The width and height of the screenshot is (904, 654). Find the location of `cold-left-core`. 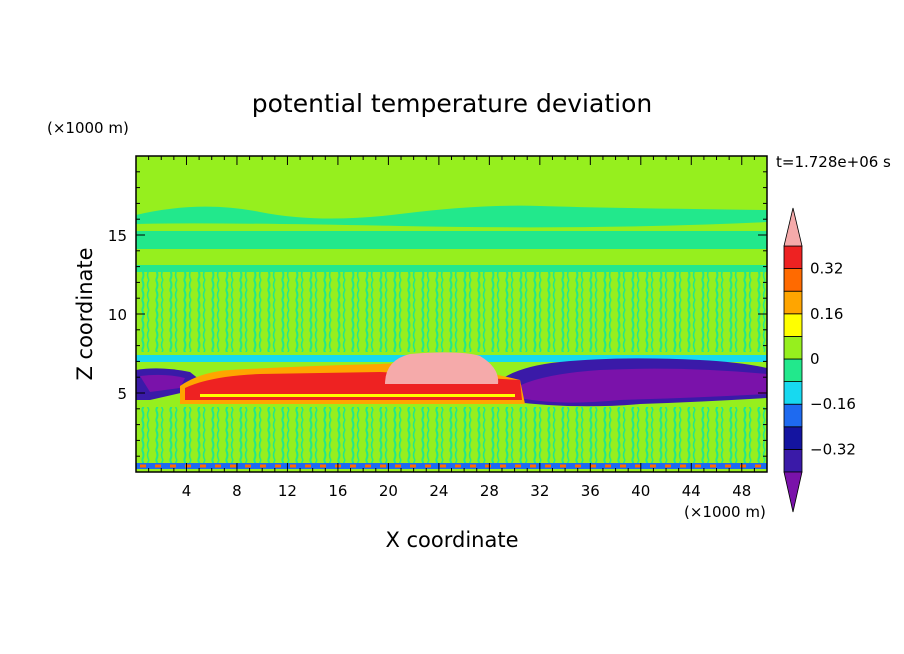

cold-left-core is located at coordinates (162, 383).